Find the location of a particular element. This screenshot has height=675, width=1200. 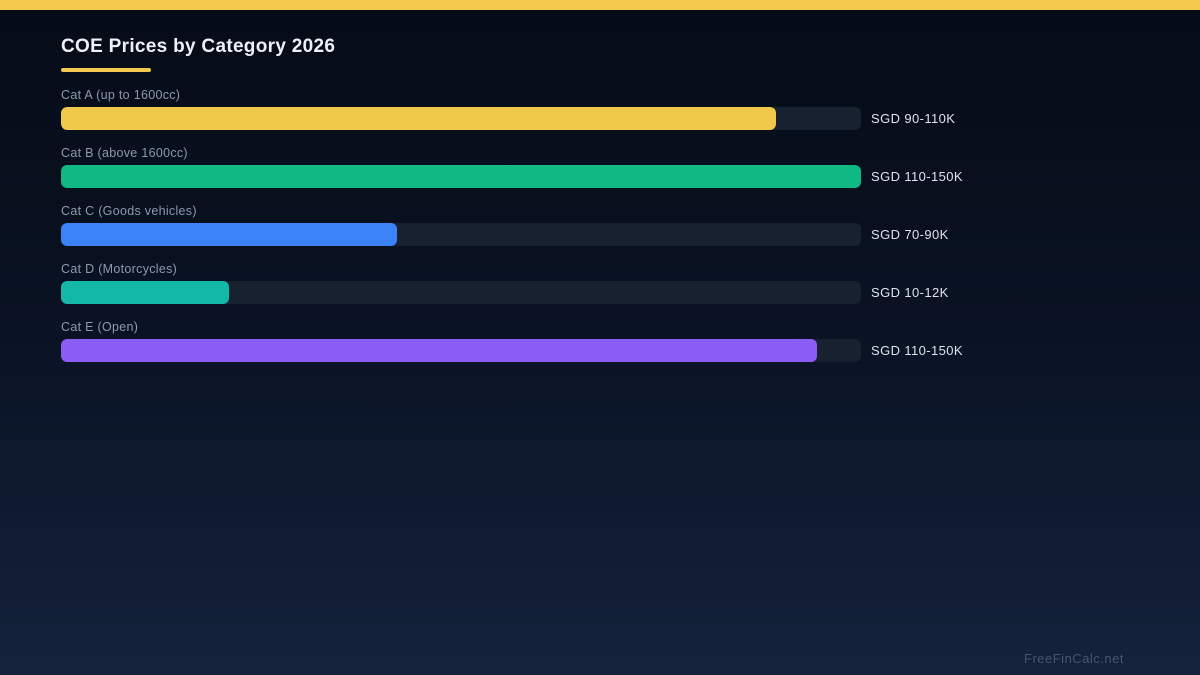

bar-row-cat-b: Cat B (above 1600cc) SGD 110-150K is located at coordinates (601, 167).